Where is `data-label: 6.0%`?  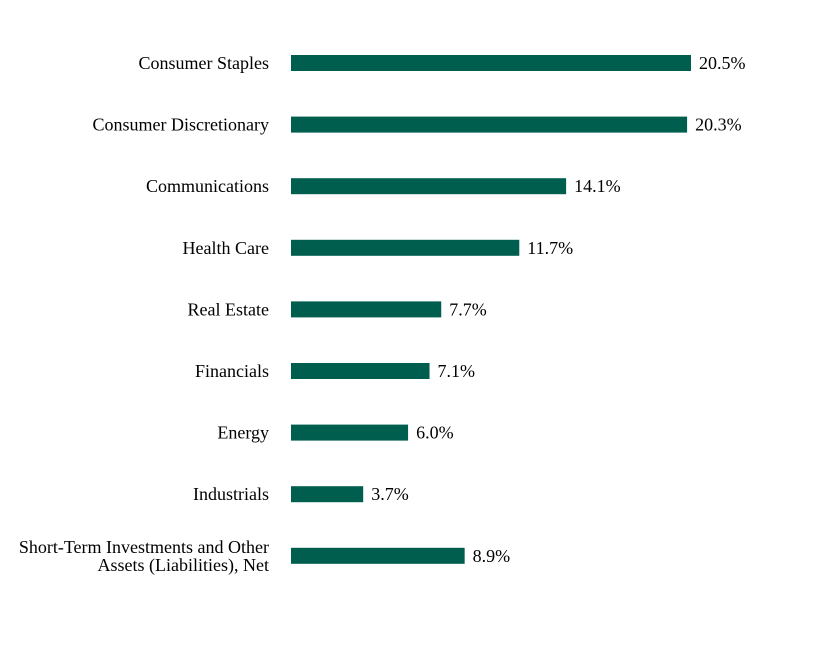
data-label: 6.0% is located at coordinates (435, 433).